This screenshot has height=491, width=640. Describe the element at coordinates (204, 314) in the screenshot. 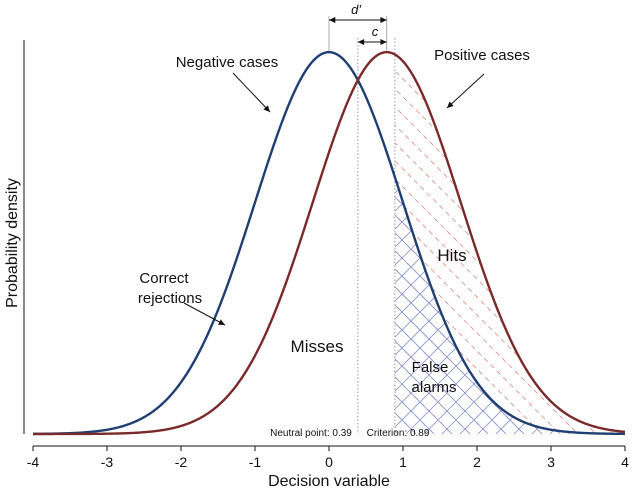

I see `correct-rejections-arrow` at that location.